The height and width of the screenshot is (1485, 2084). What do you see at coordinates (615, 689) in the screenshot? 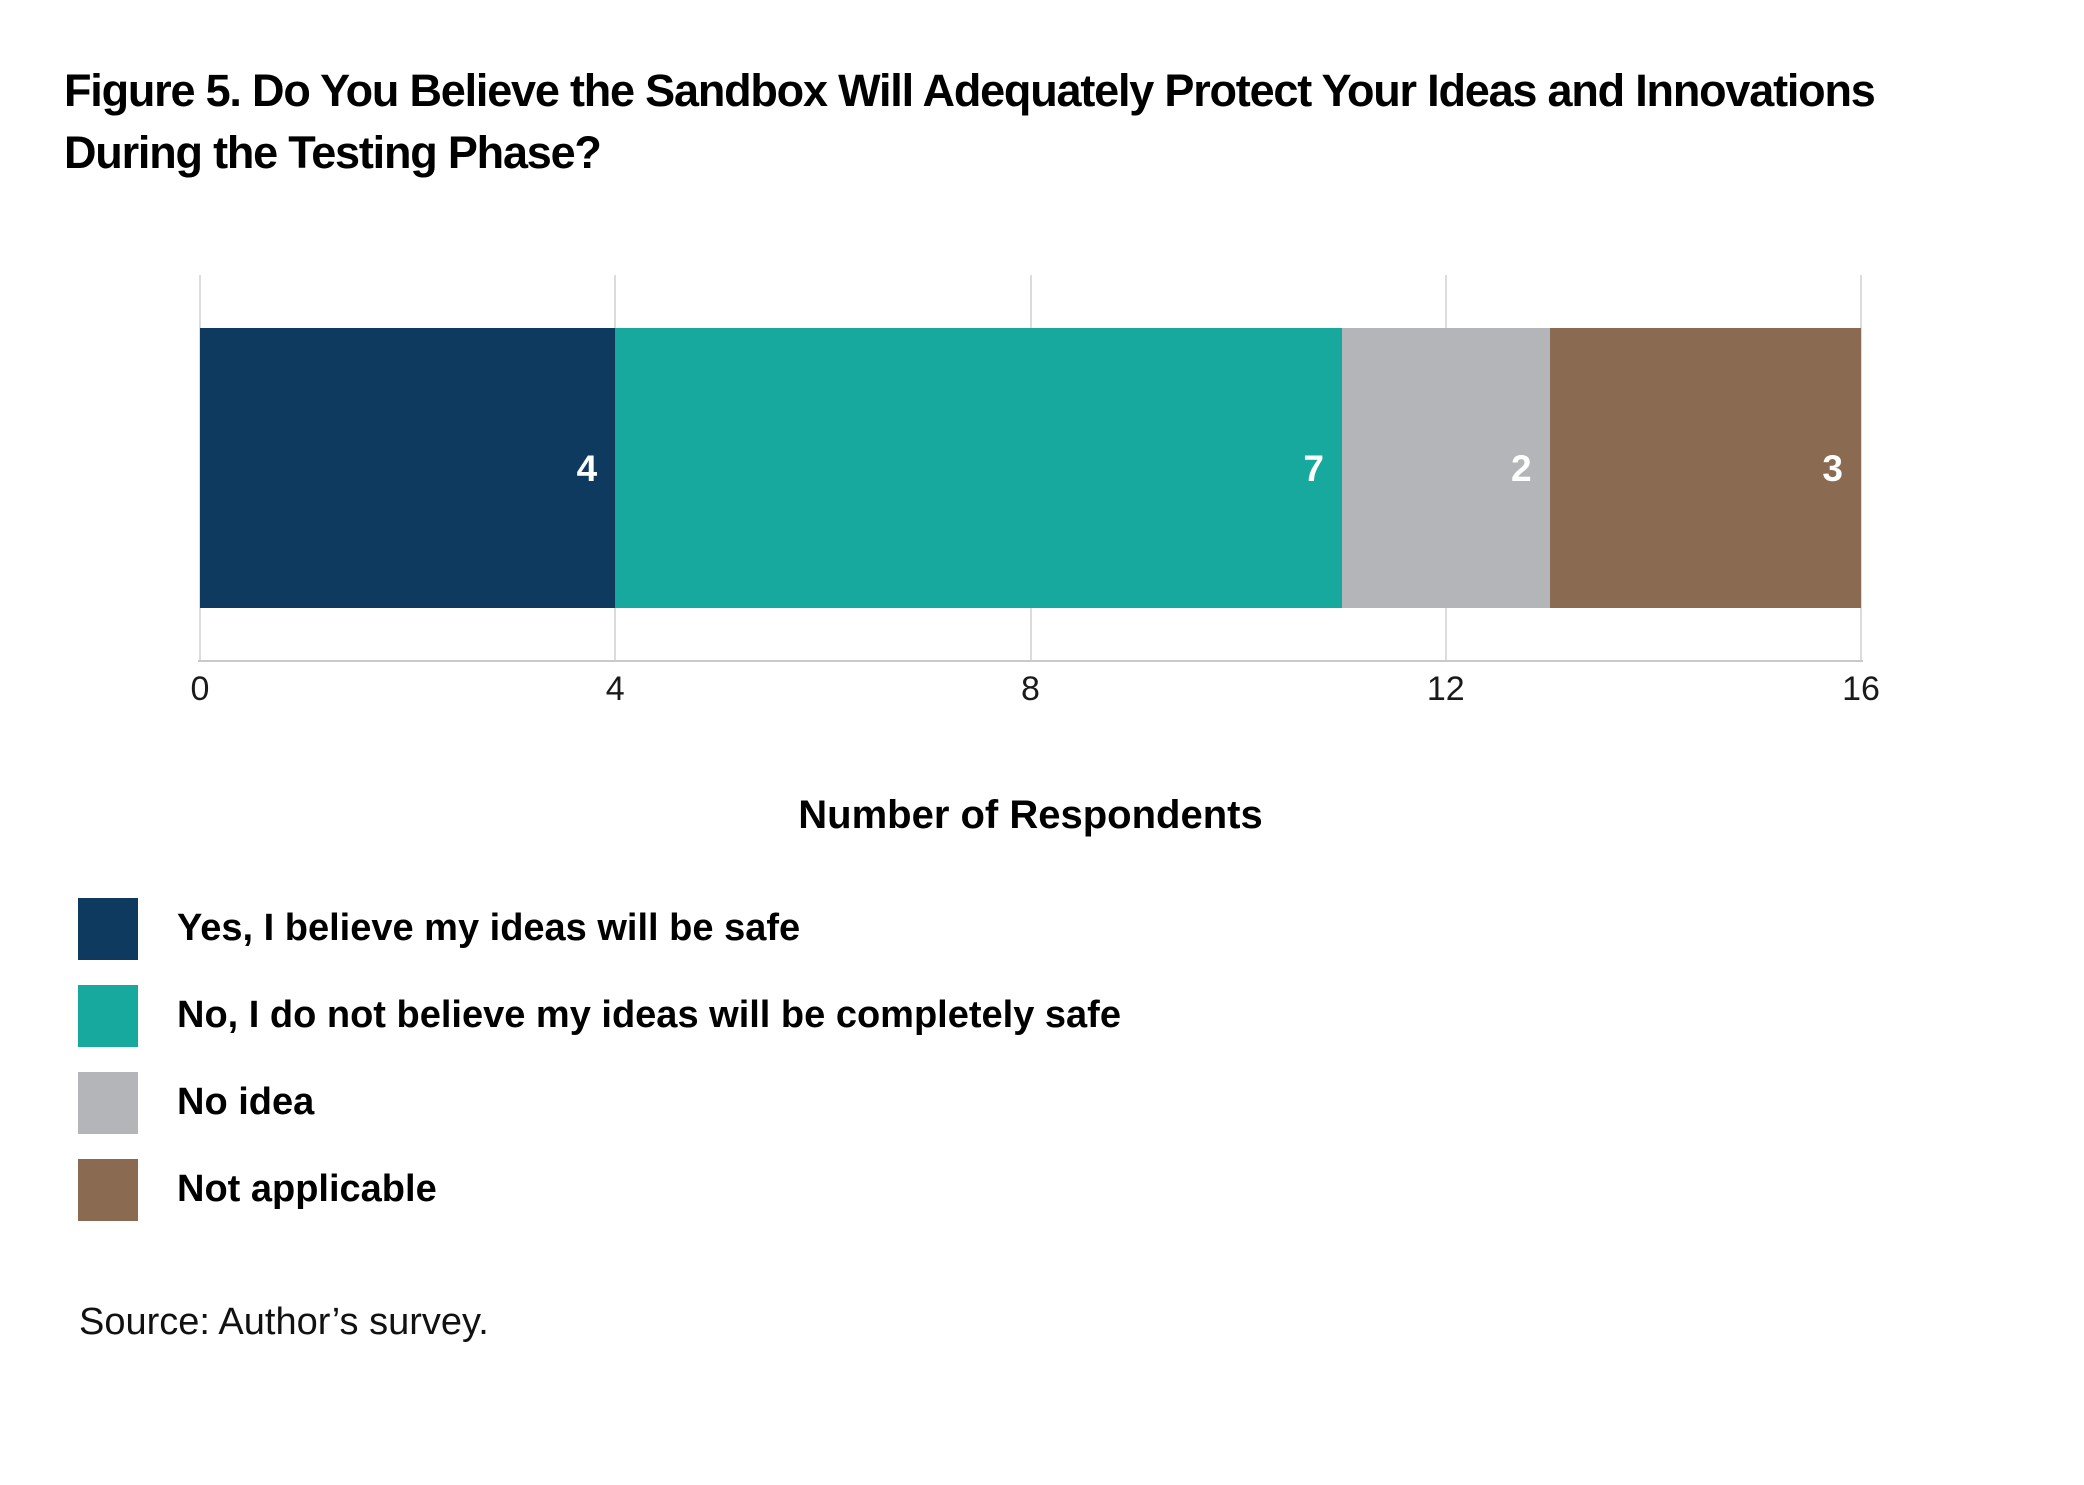
I see `x-tick-label: 4` at bounding box center [615, 689].